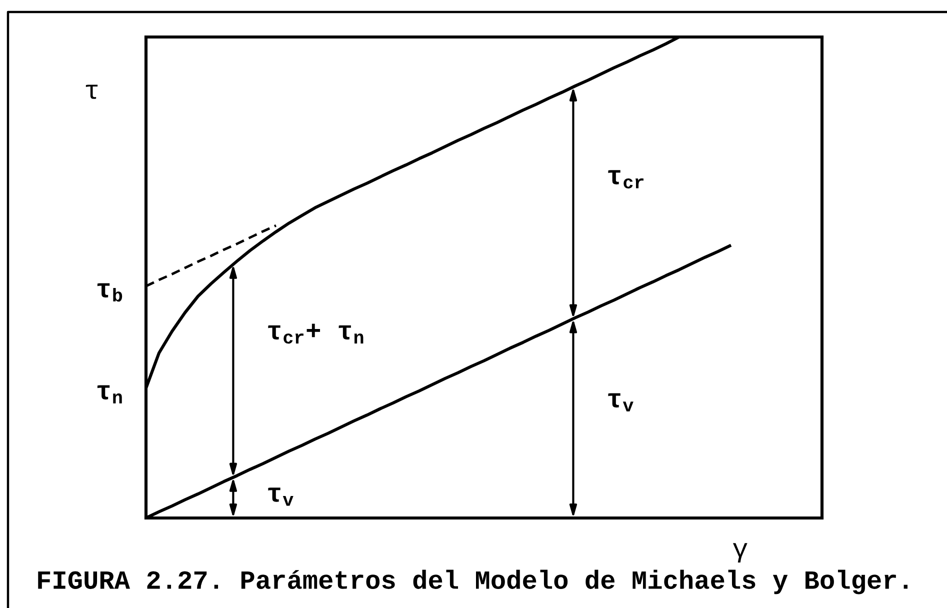 This screenshot has width=947, height=608. I want to click on x-axis-title: γ, so click(740, 553).